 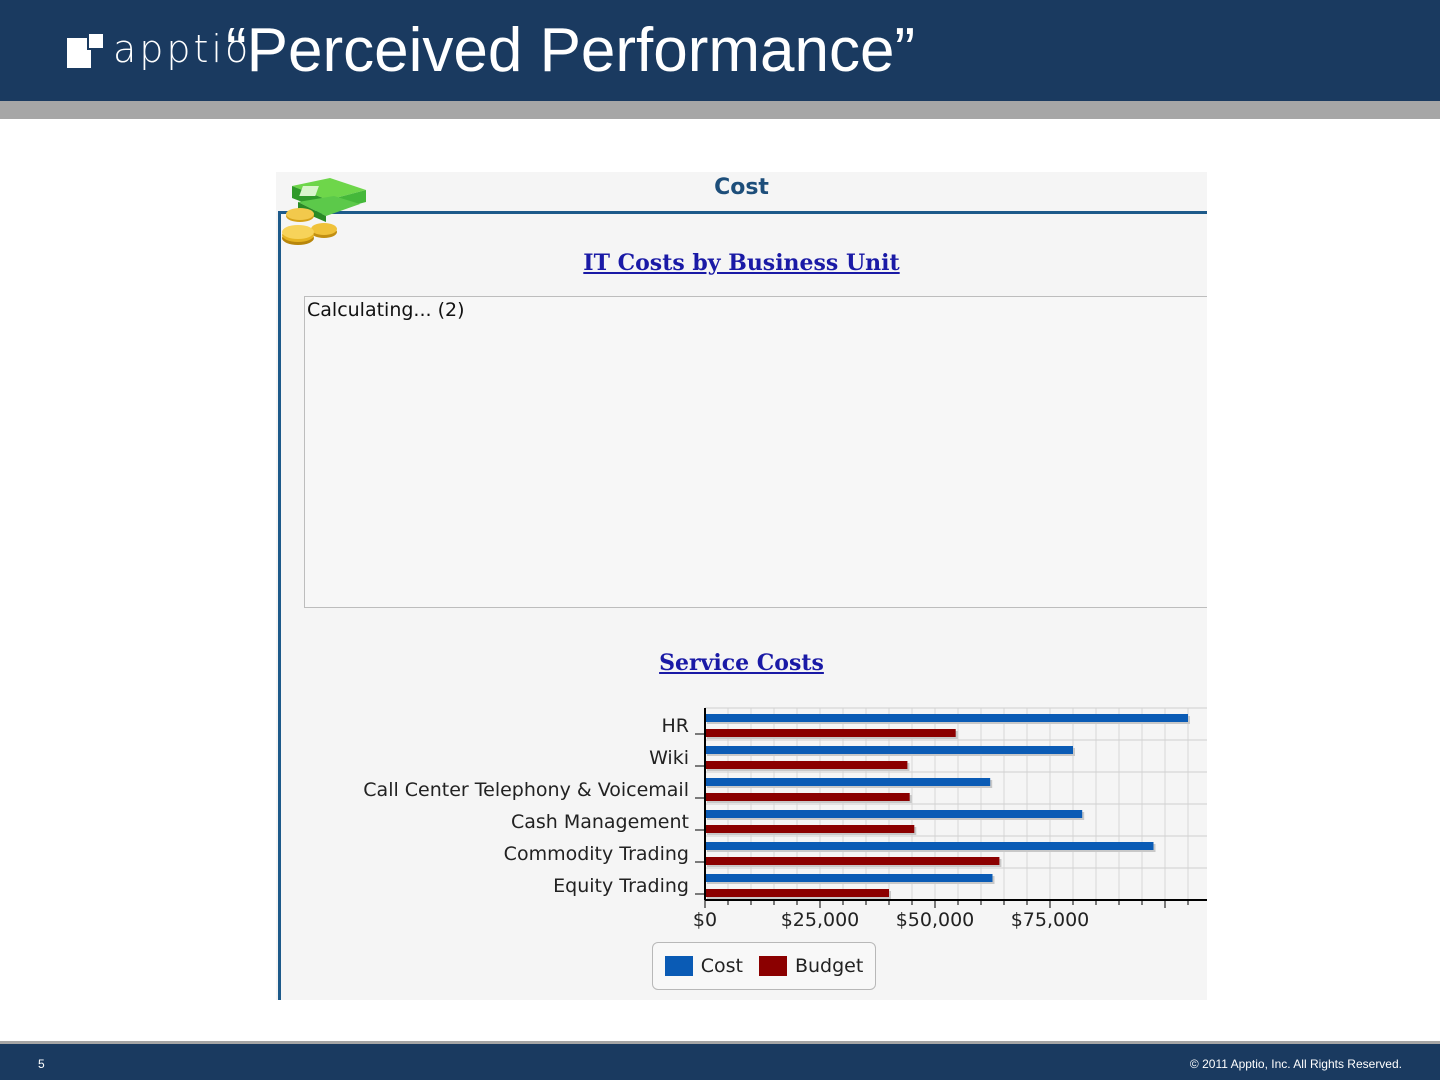 I want to click on apptio-logo-mark-icon, so click(x=86, y=49).